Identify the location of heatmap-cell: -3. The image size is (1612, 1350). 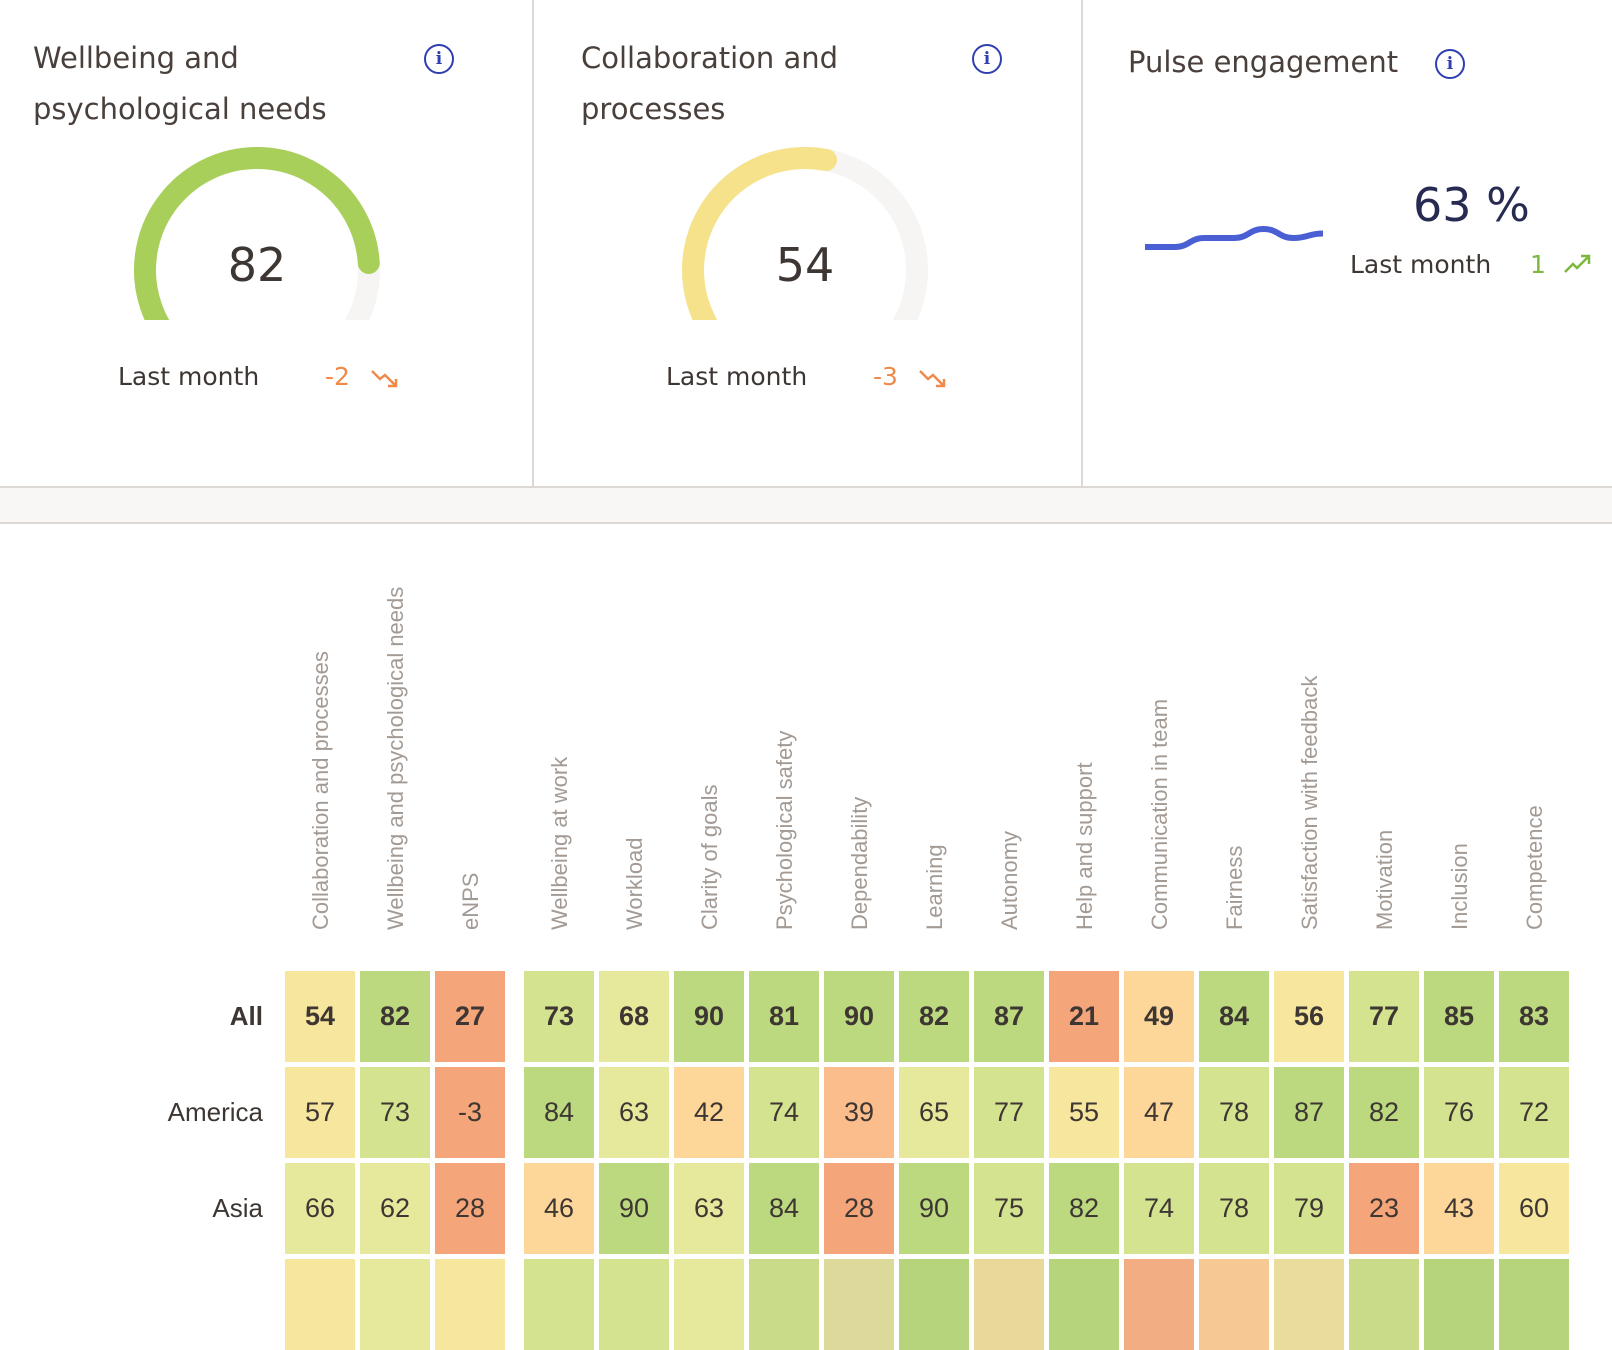
(470, 1112).